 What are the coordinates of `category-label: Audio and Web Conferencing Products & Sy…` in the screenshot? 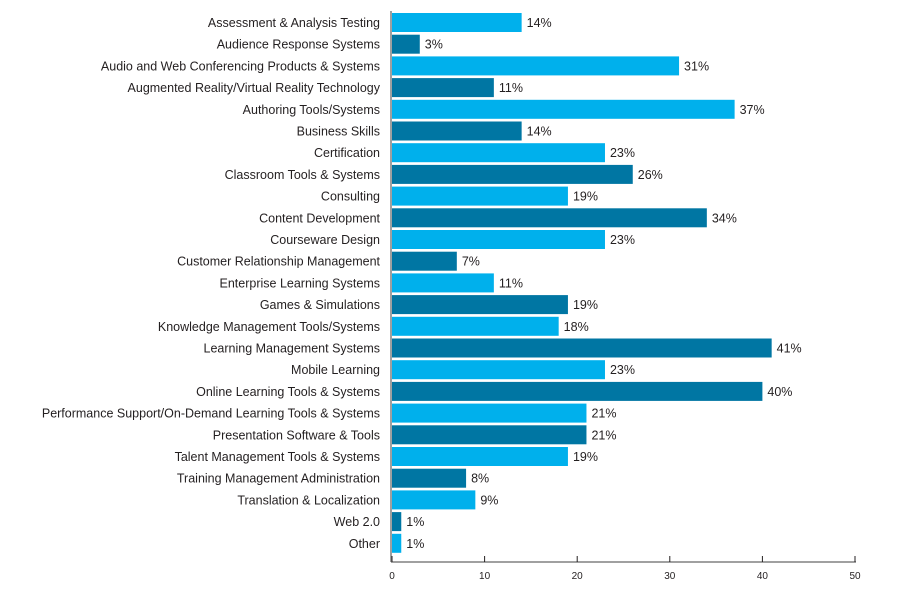 It's located at (240, 66).